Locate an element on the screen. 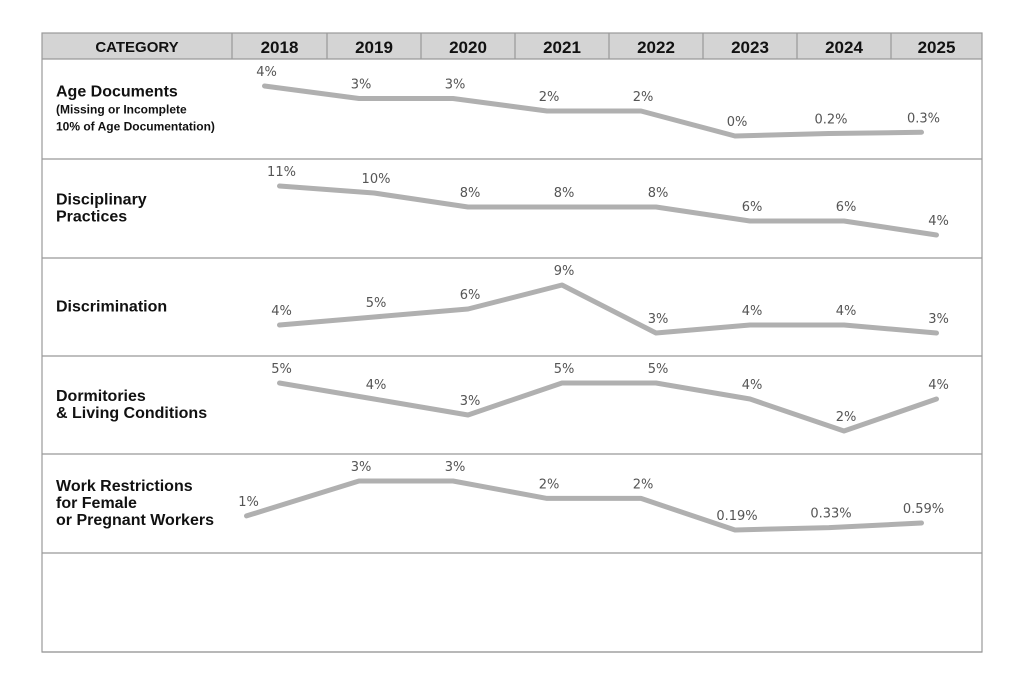 Image resolution: width=1024 pixels, height=689 pixels. row-title-line: or Pregnant Workers is located at coordinates (135, 520).